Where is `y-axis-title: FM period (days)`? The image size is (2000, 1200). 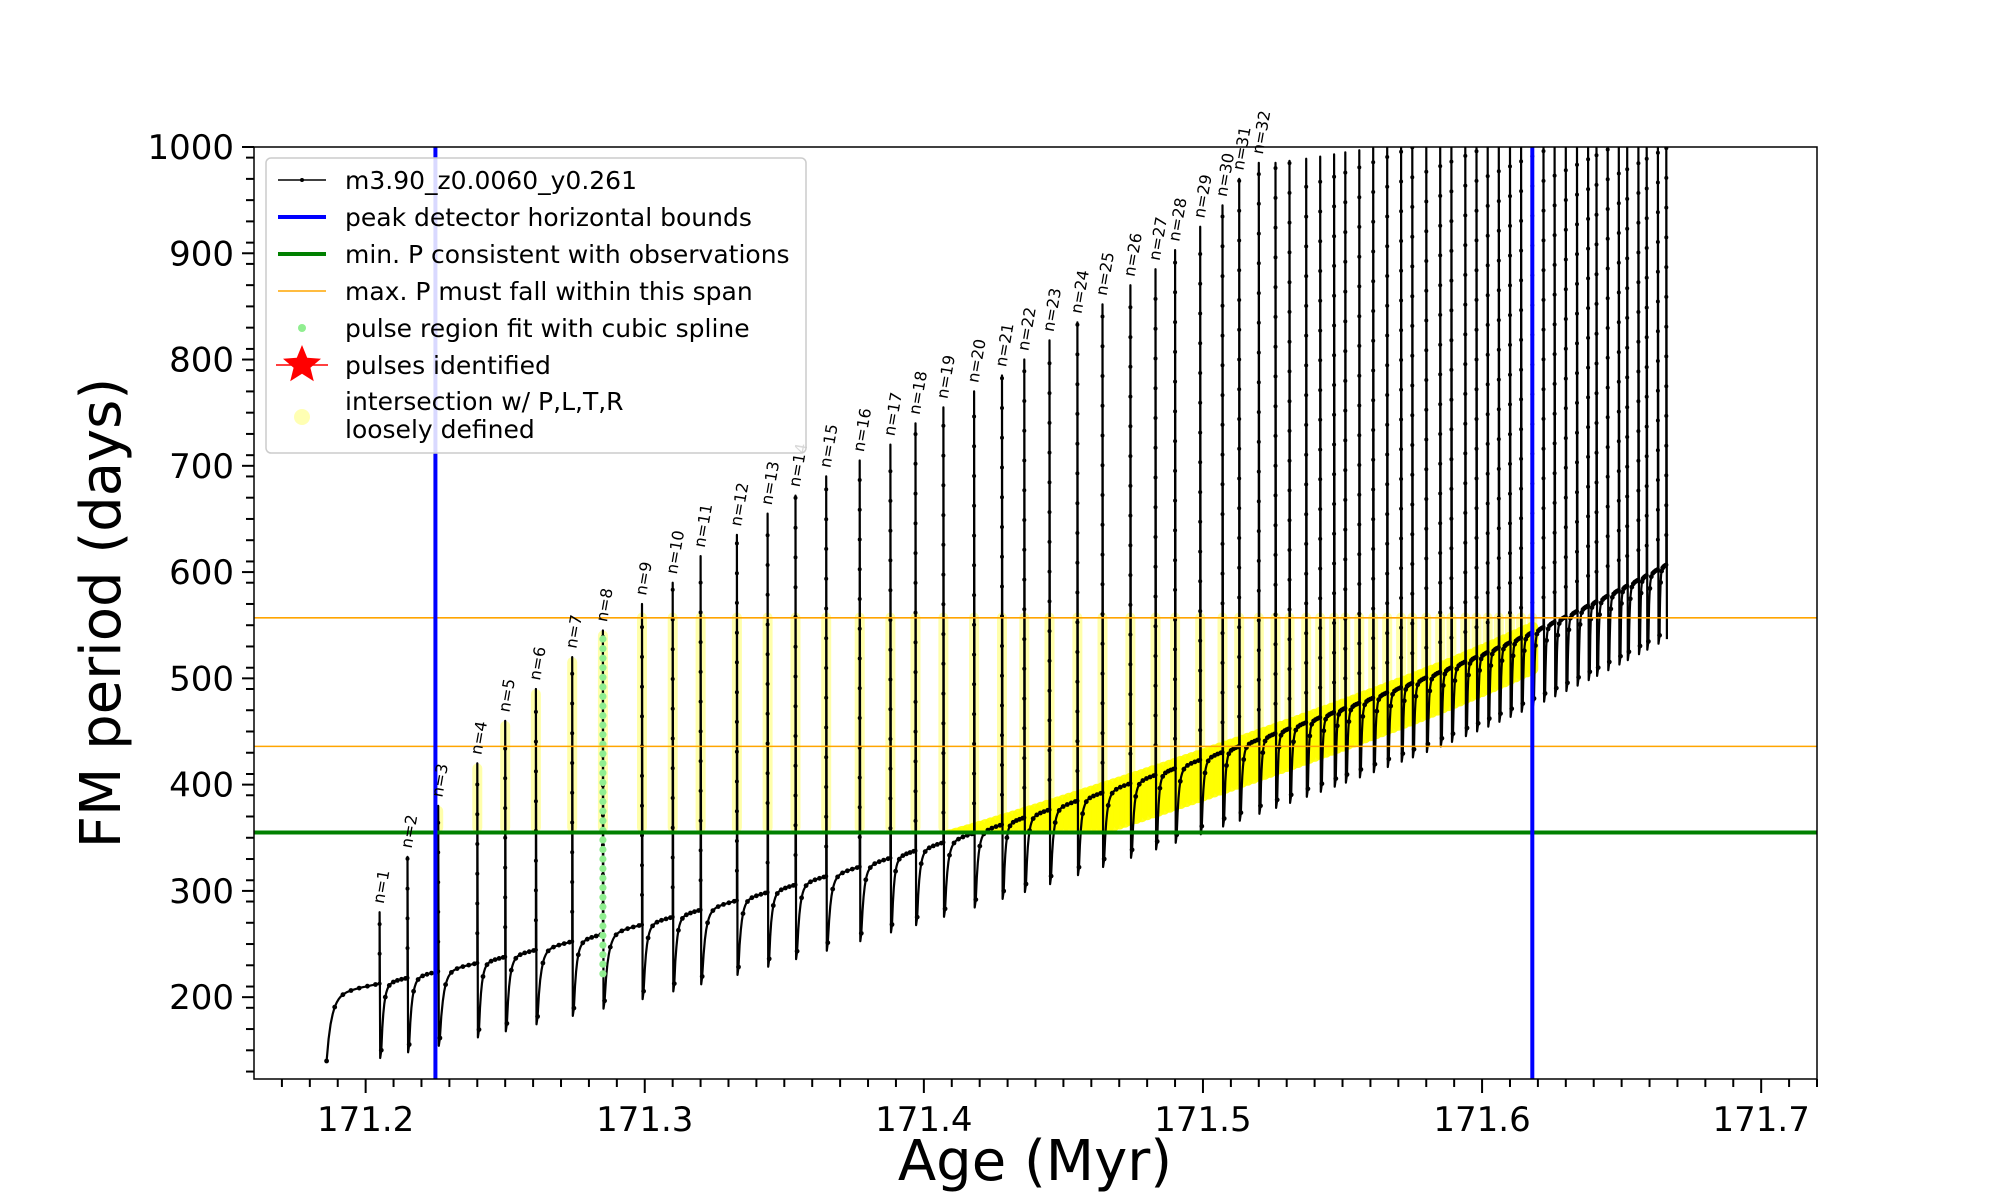
y-axis-title: FM period (days) is located at coordinates (101, 613).